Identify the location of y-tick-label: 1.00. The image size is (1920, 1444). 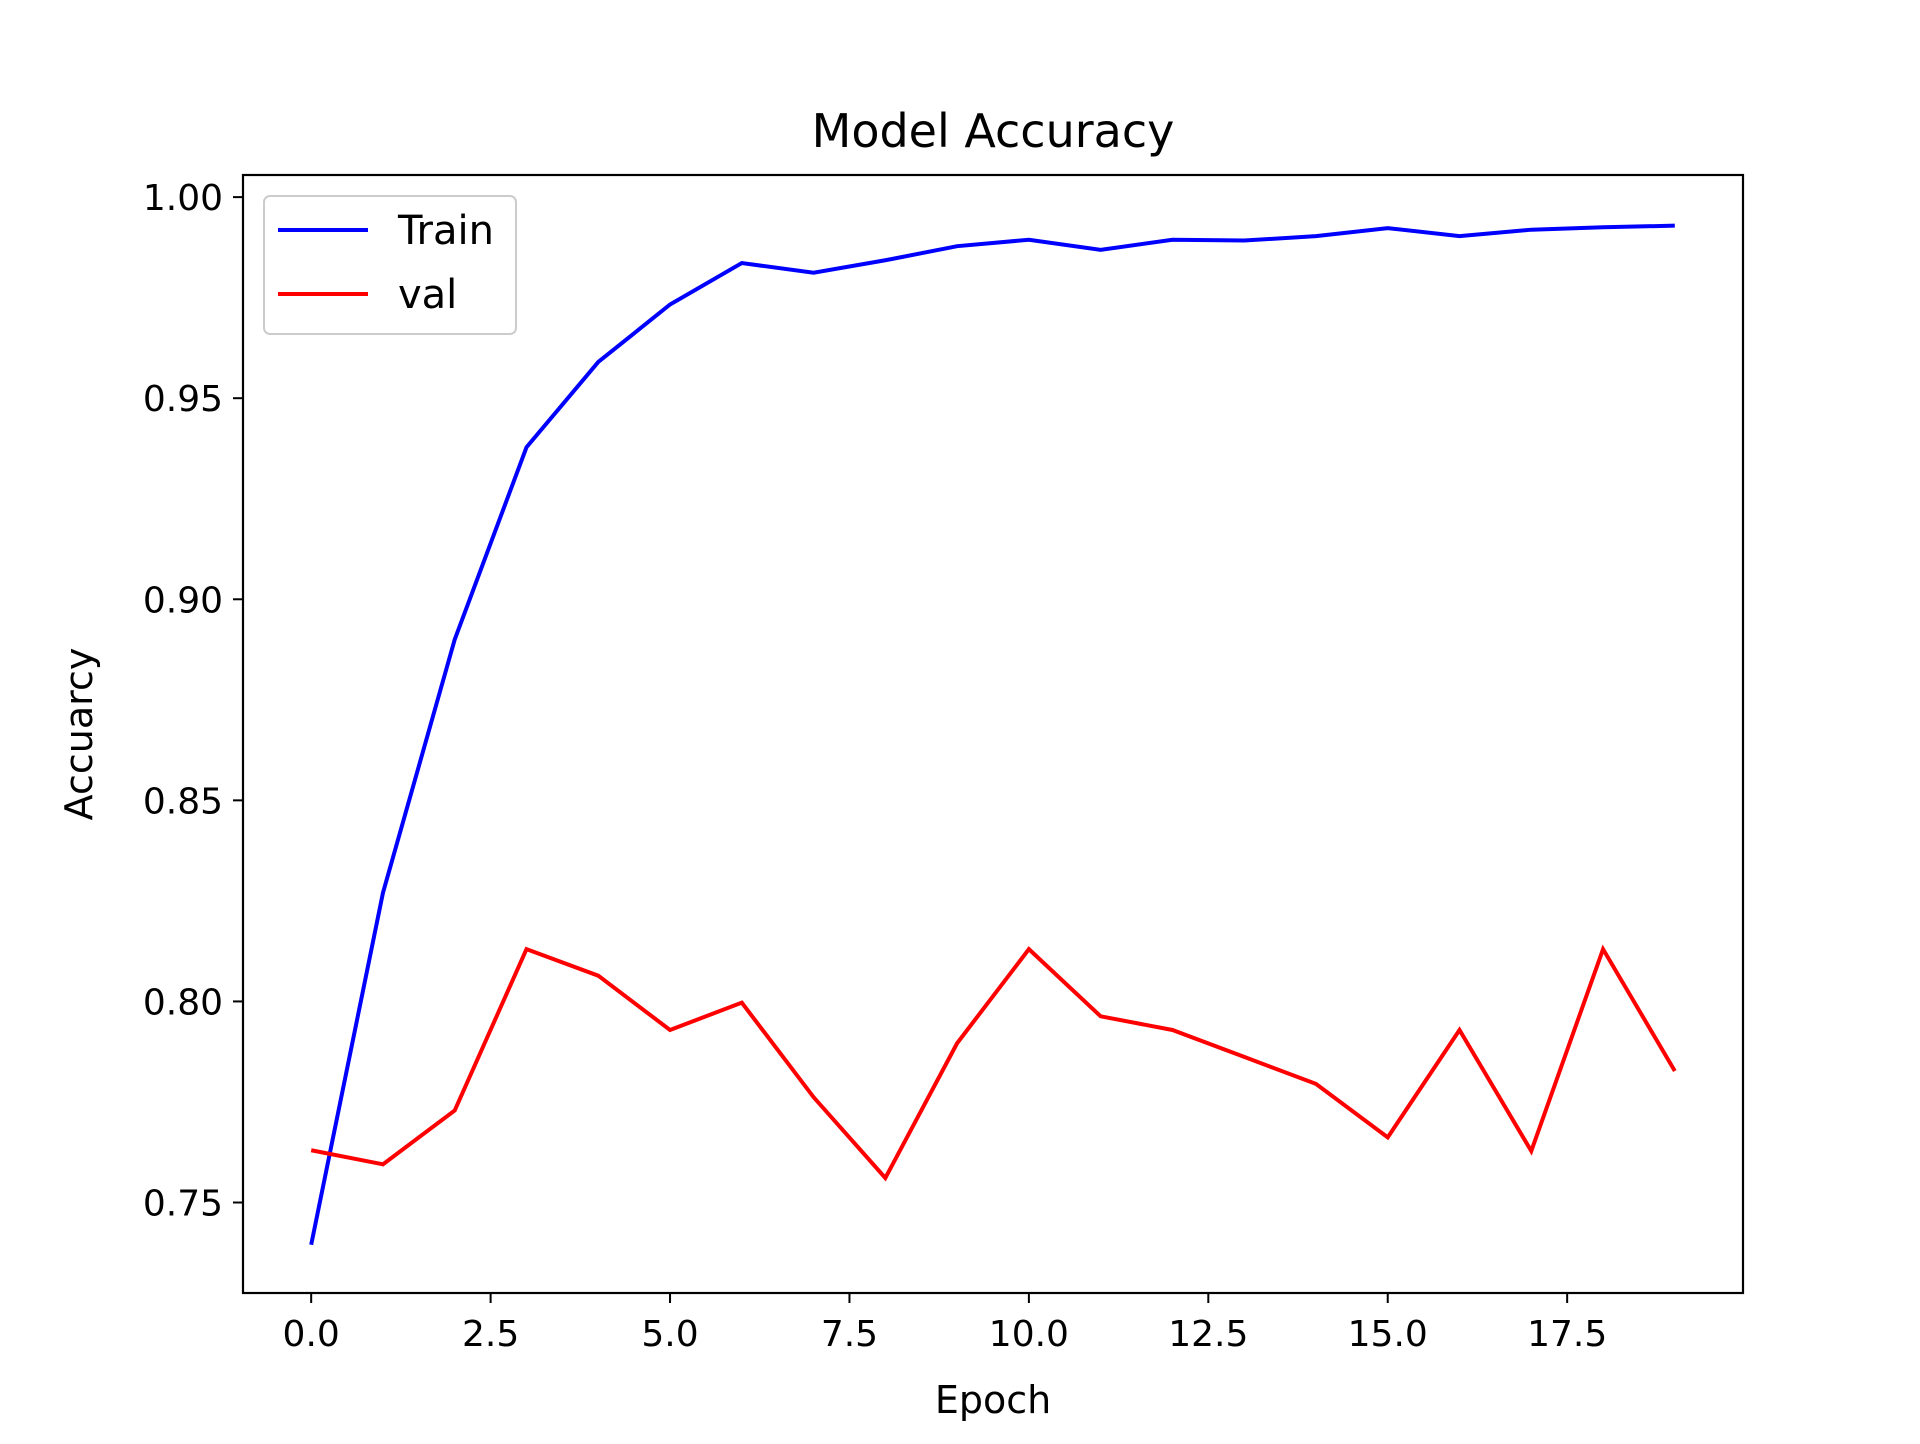
(183, 198).